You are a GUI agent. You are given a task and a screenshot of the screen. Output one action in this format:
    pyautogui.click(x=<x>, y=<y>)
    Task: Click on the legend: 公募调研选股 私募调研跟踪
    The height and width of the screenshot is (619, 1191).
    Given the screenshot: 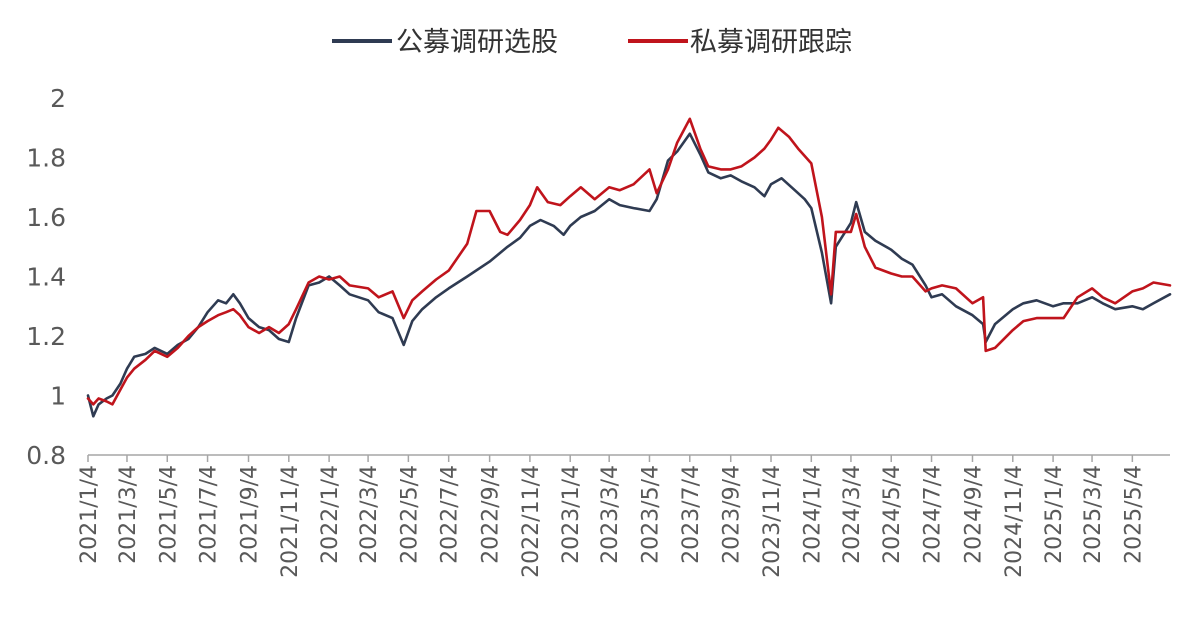 What is the action you would take?
    pyautogui.click(x=592, y=42)
    